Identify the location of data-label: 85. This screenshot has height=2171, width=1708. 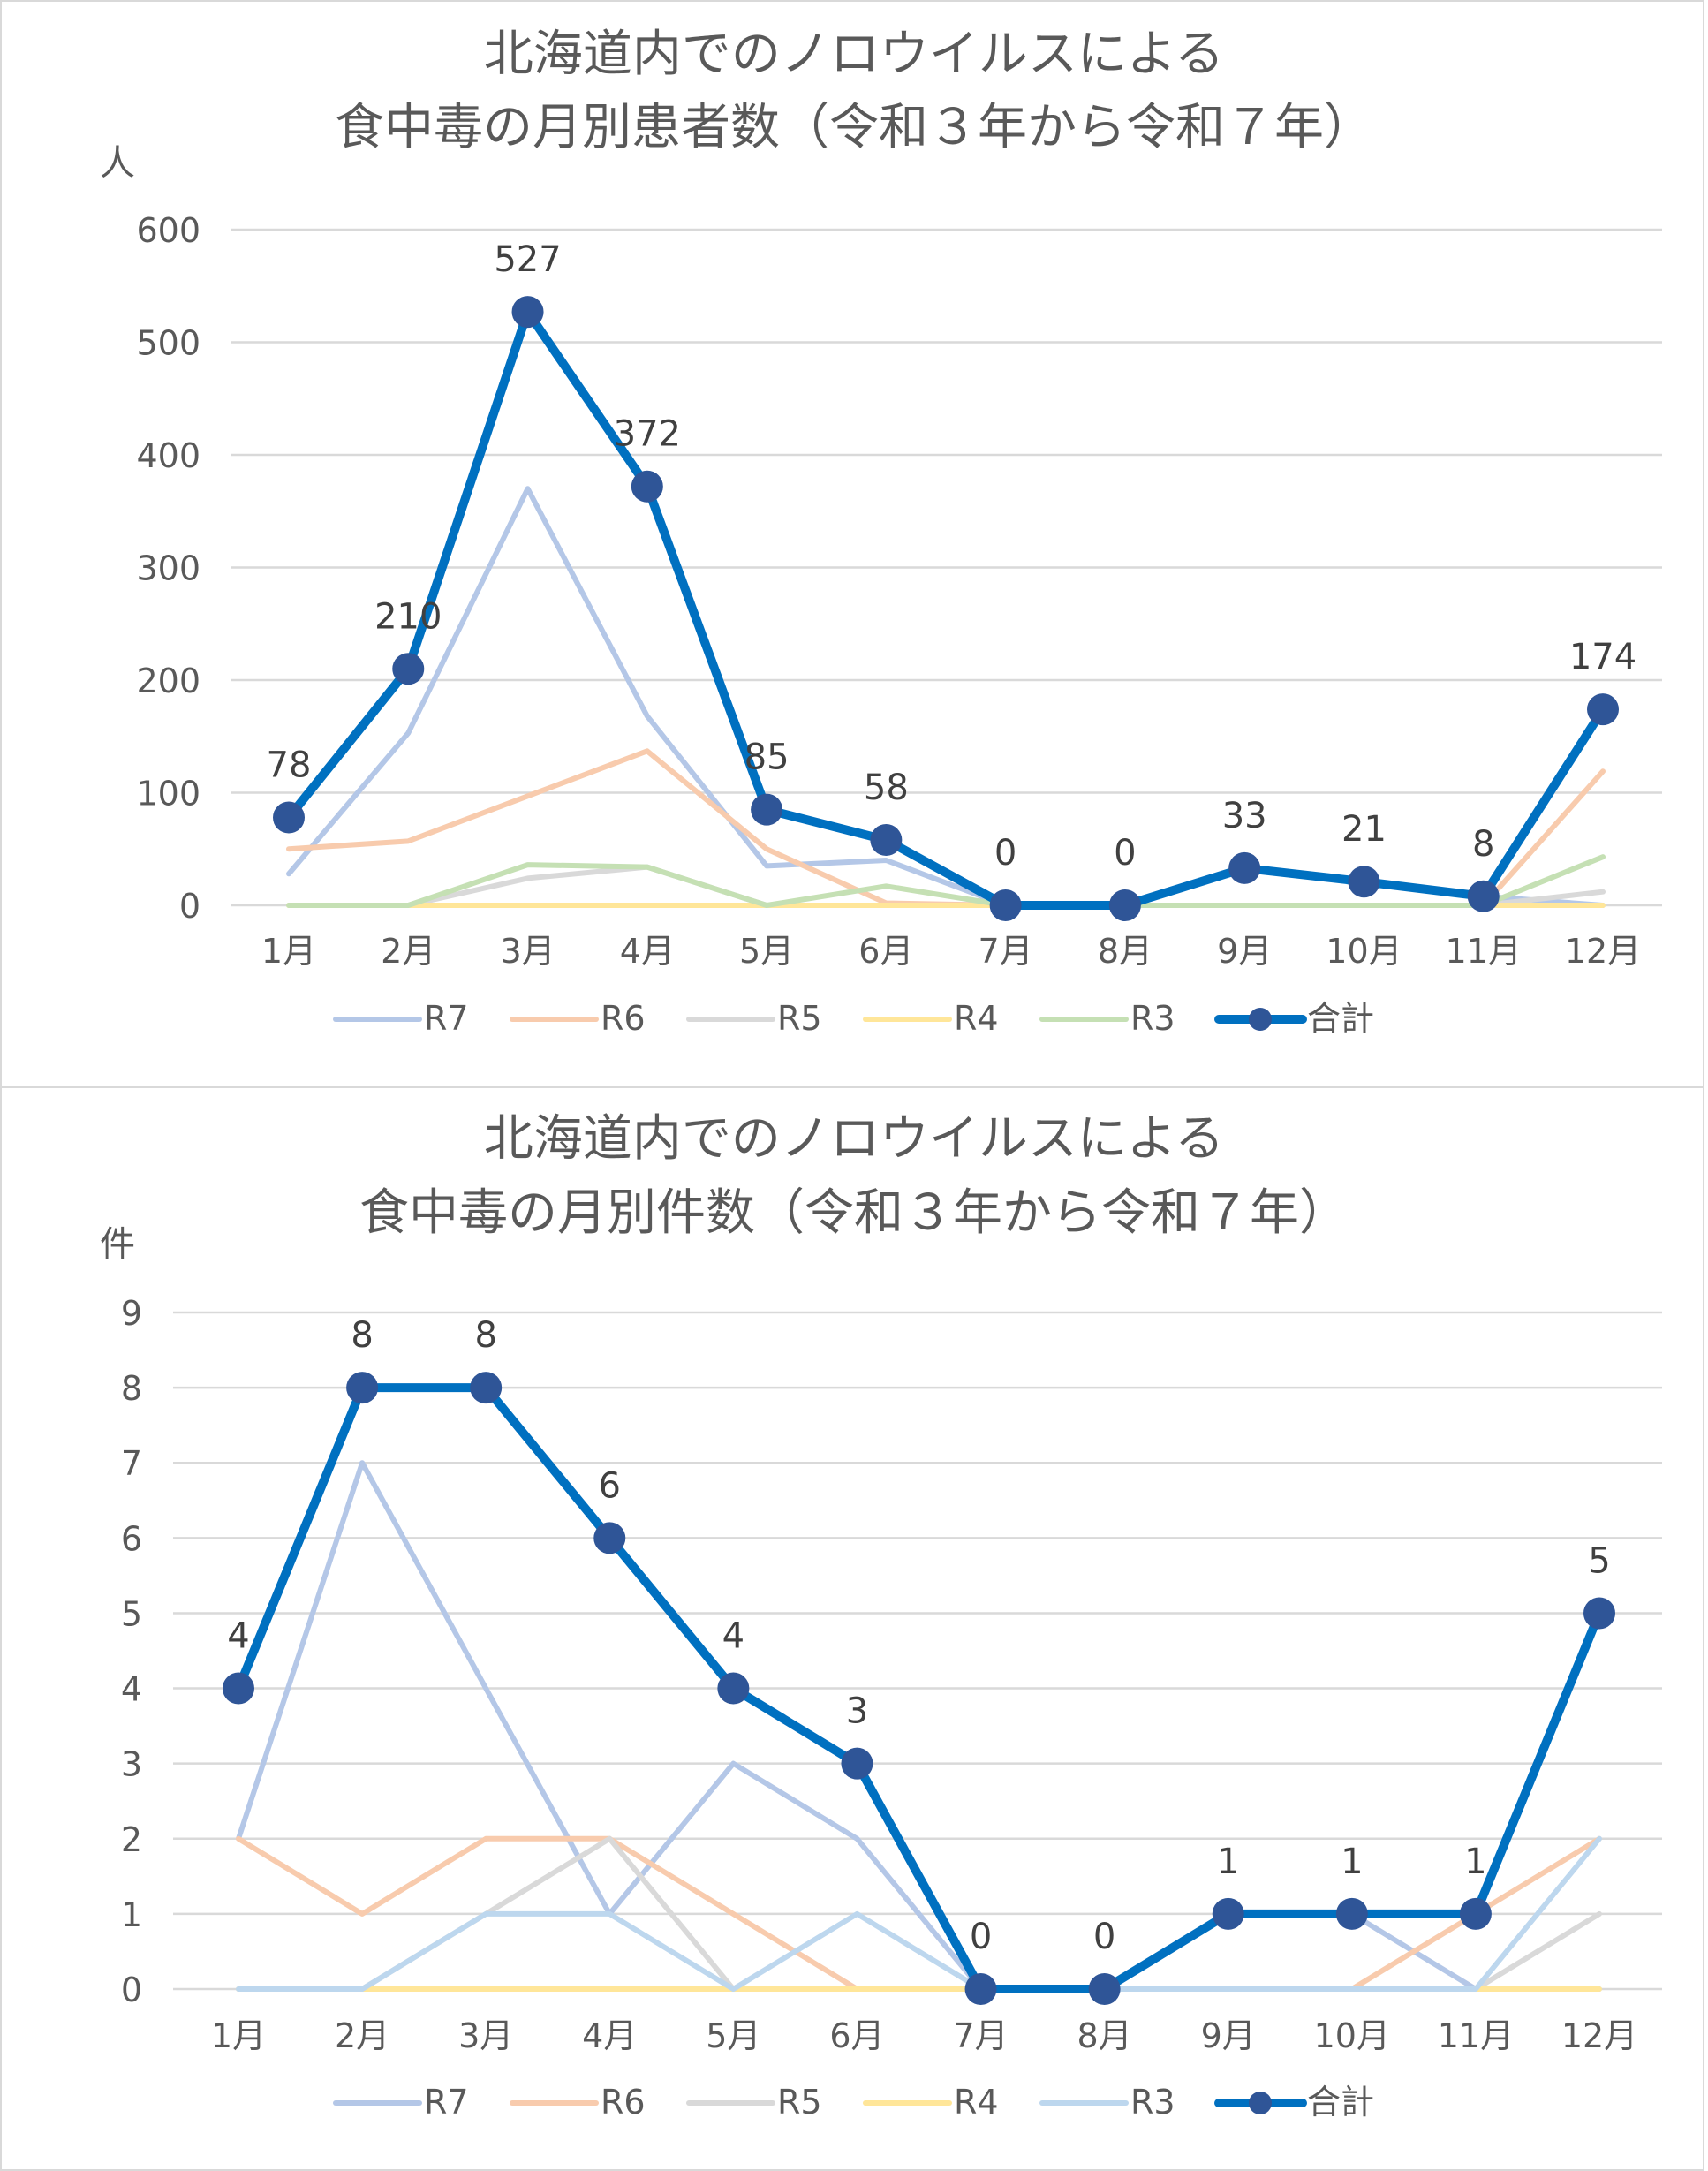
(767, 758).